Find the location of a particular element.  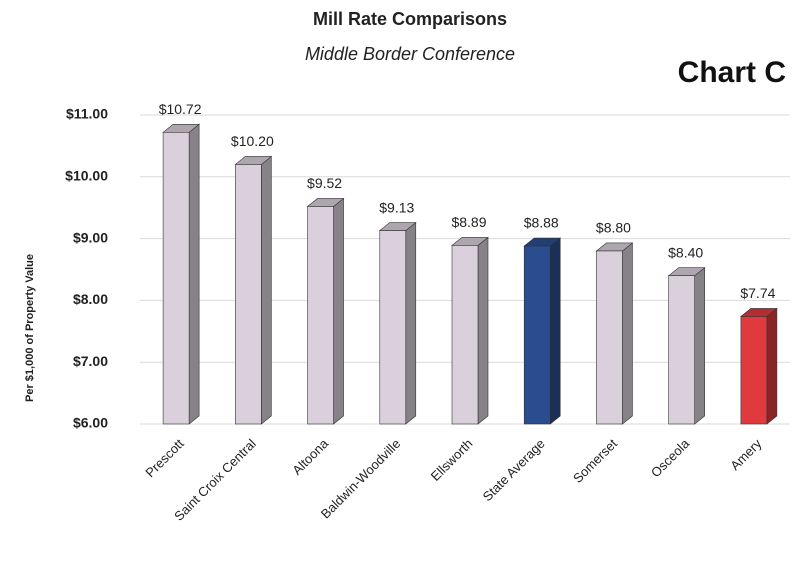

y-tick-label: $9.00 is located at coordinates (90, 237).